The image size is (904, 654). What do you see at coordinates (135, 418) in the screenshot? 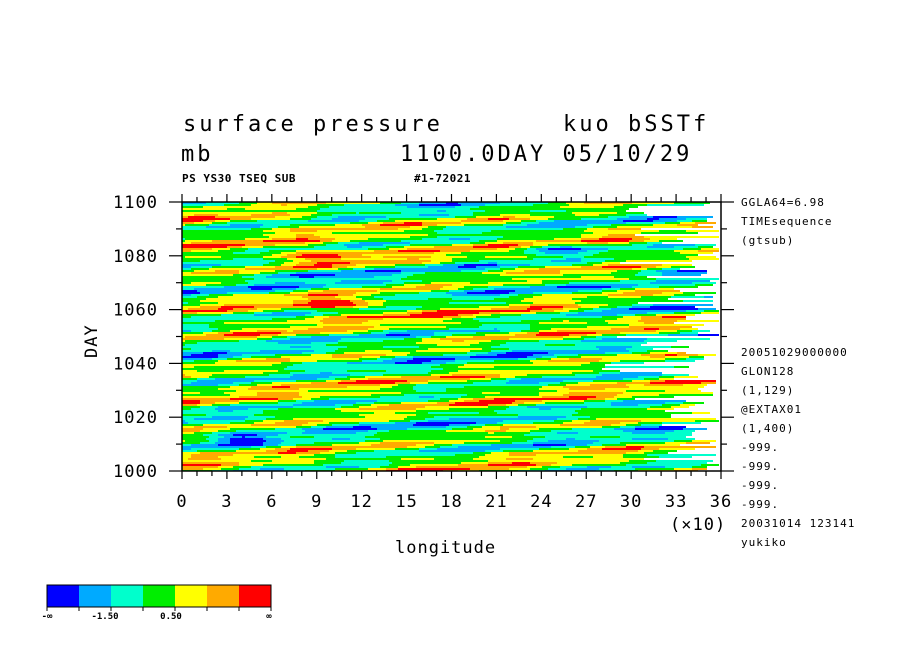
I see `y-tick-label: 1020` at bounding box center [135, 418].